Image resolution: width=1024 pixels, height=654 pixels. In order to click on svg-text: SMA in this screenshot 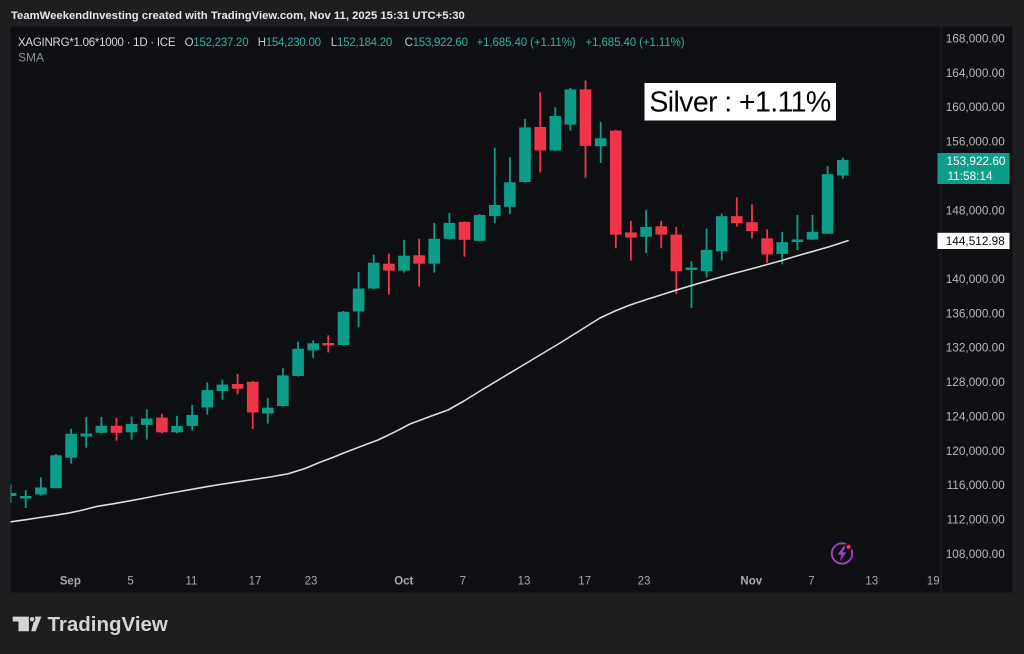, I will do `click(31, 57)`.